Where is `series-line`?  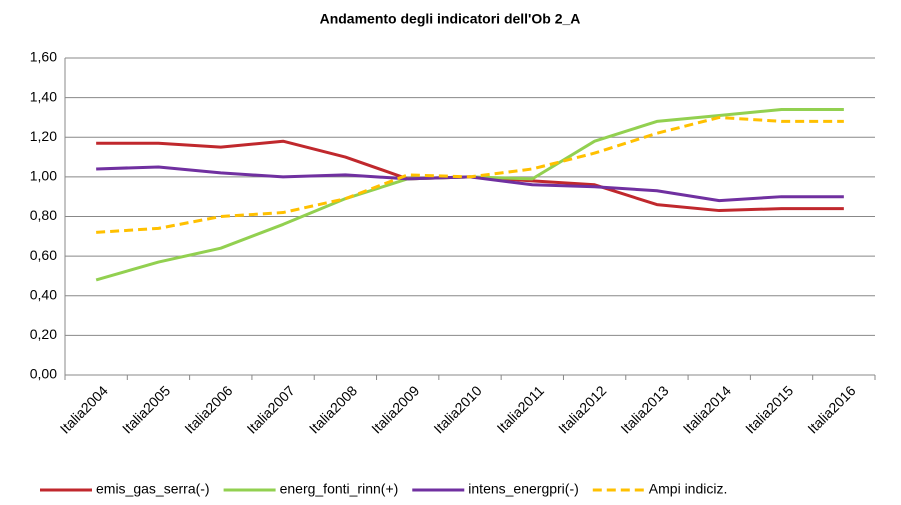 series-line is located at coordinates (470, 184).